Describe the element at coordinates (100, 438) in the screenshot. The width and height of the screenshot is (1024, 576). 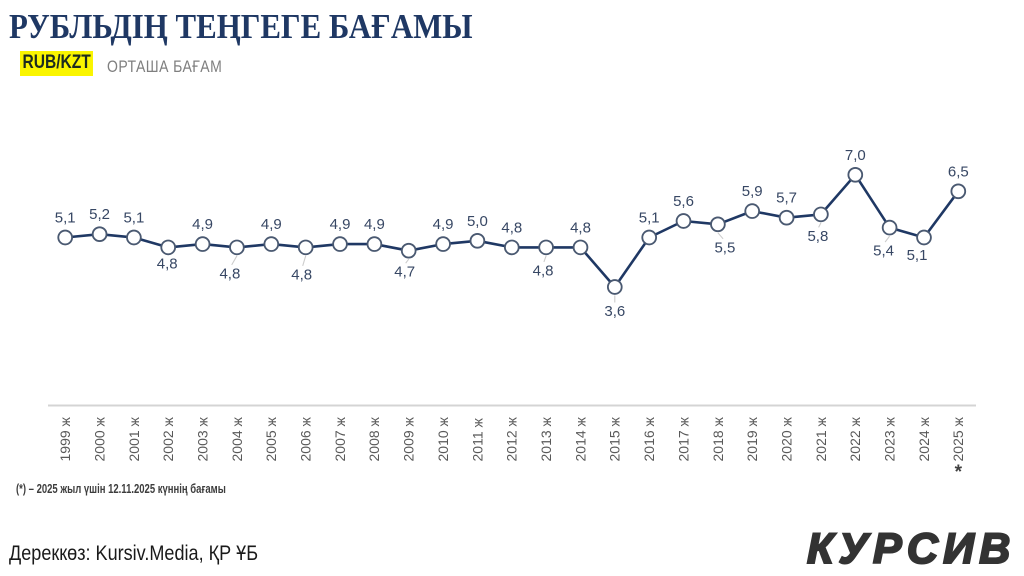
I see `svg-text: 2000 ж` at that location.